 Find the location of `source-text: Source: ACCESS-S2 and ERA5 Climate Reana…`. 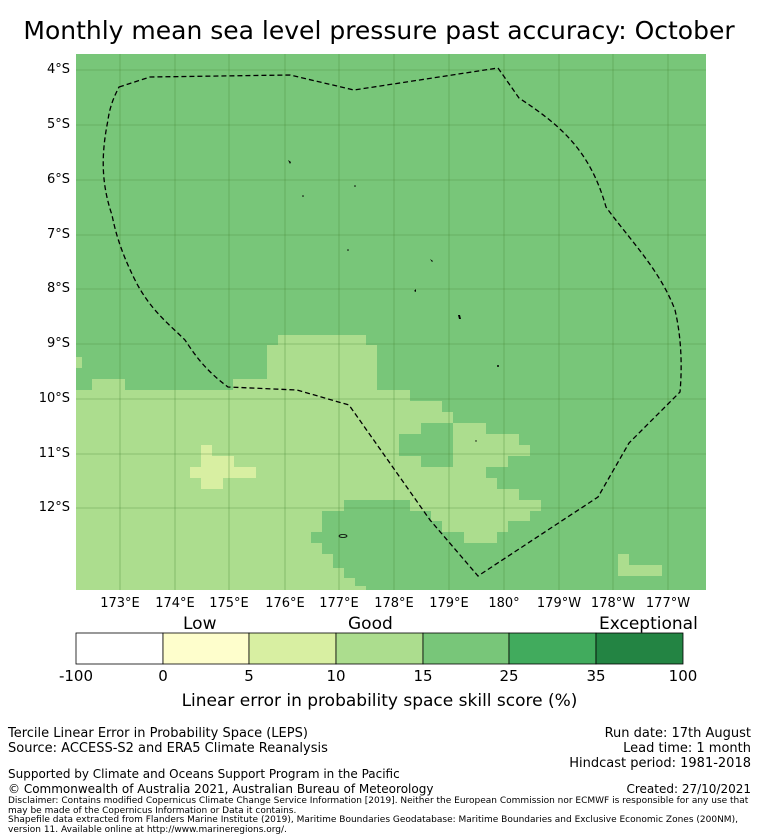

source-text: Source: ACCESS-S2 and ERA5 Climate Reana… is located at coordinates (168, 748).